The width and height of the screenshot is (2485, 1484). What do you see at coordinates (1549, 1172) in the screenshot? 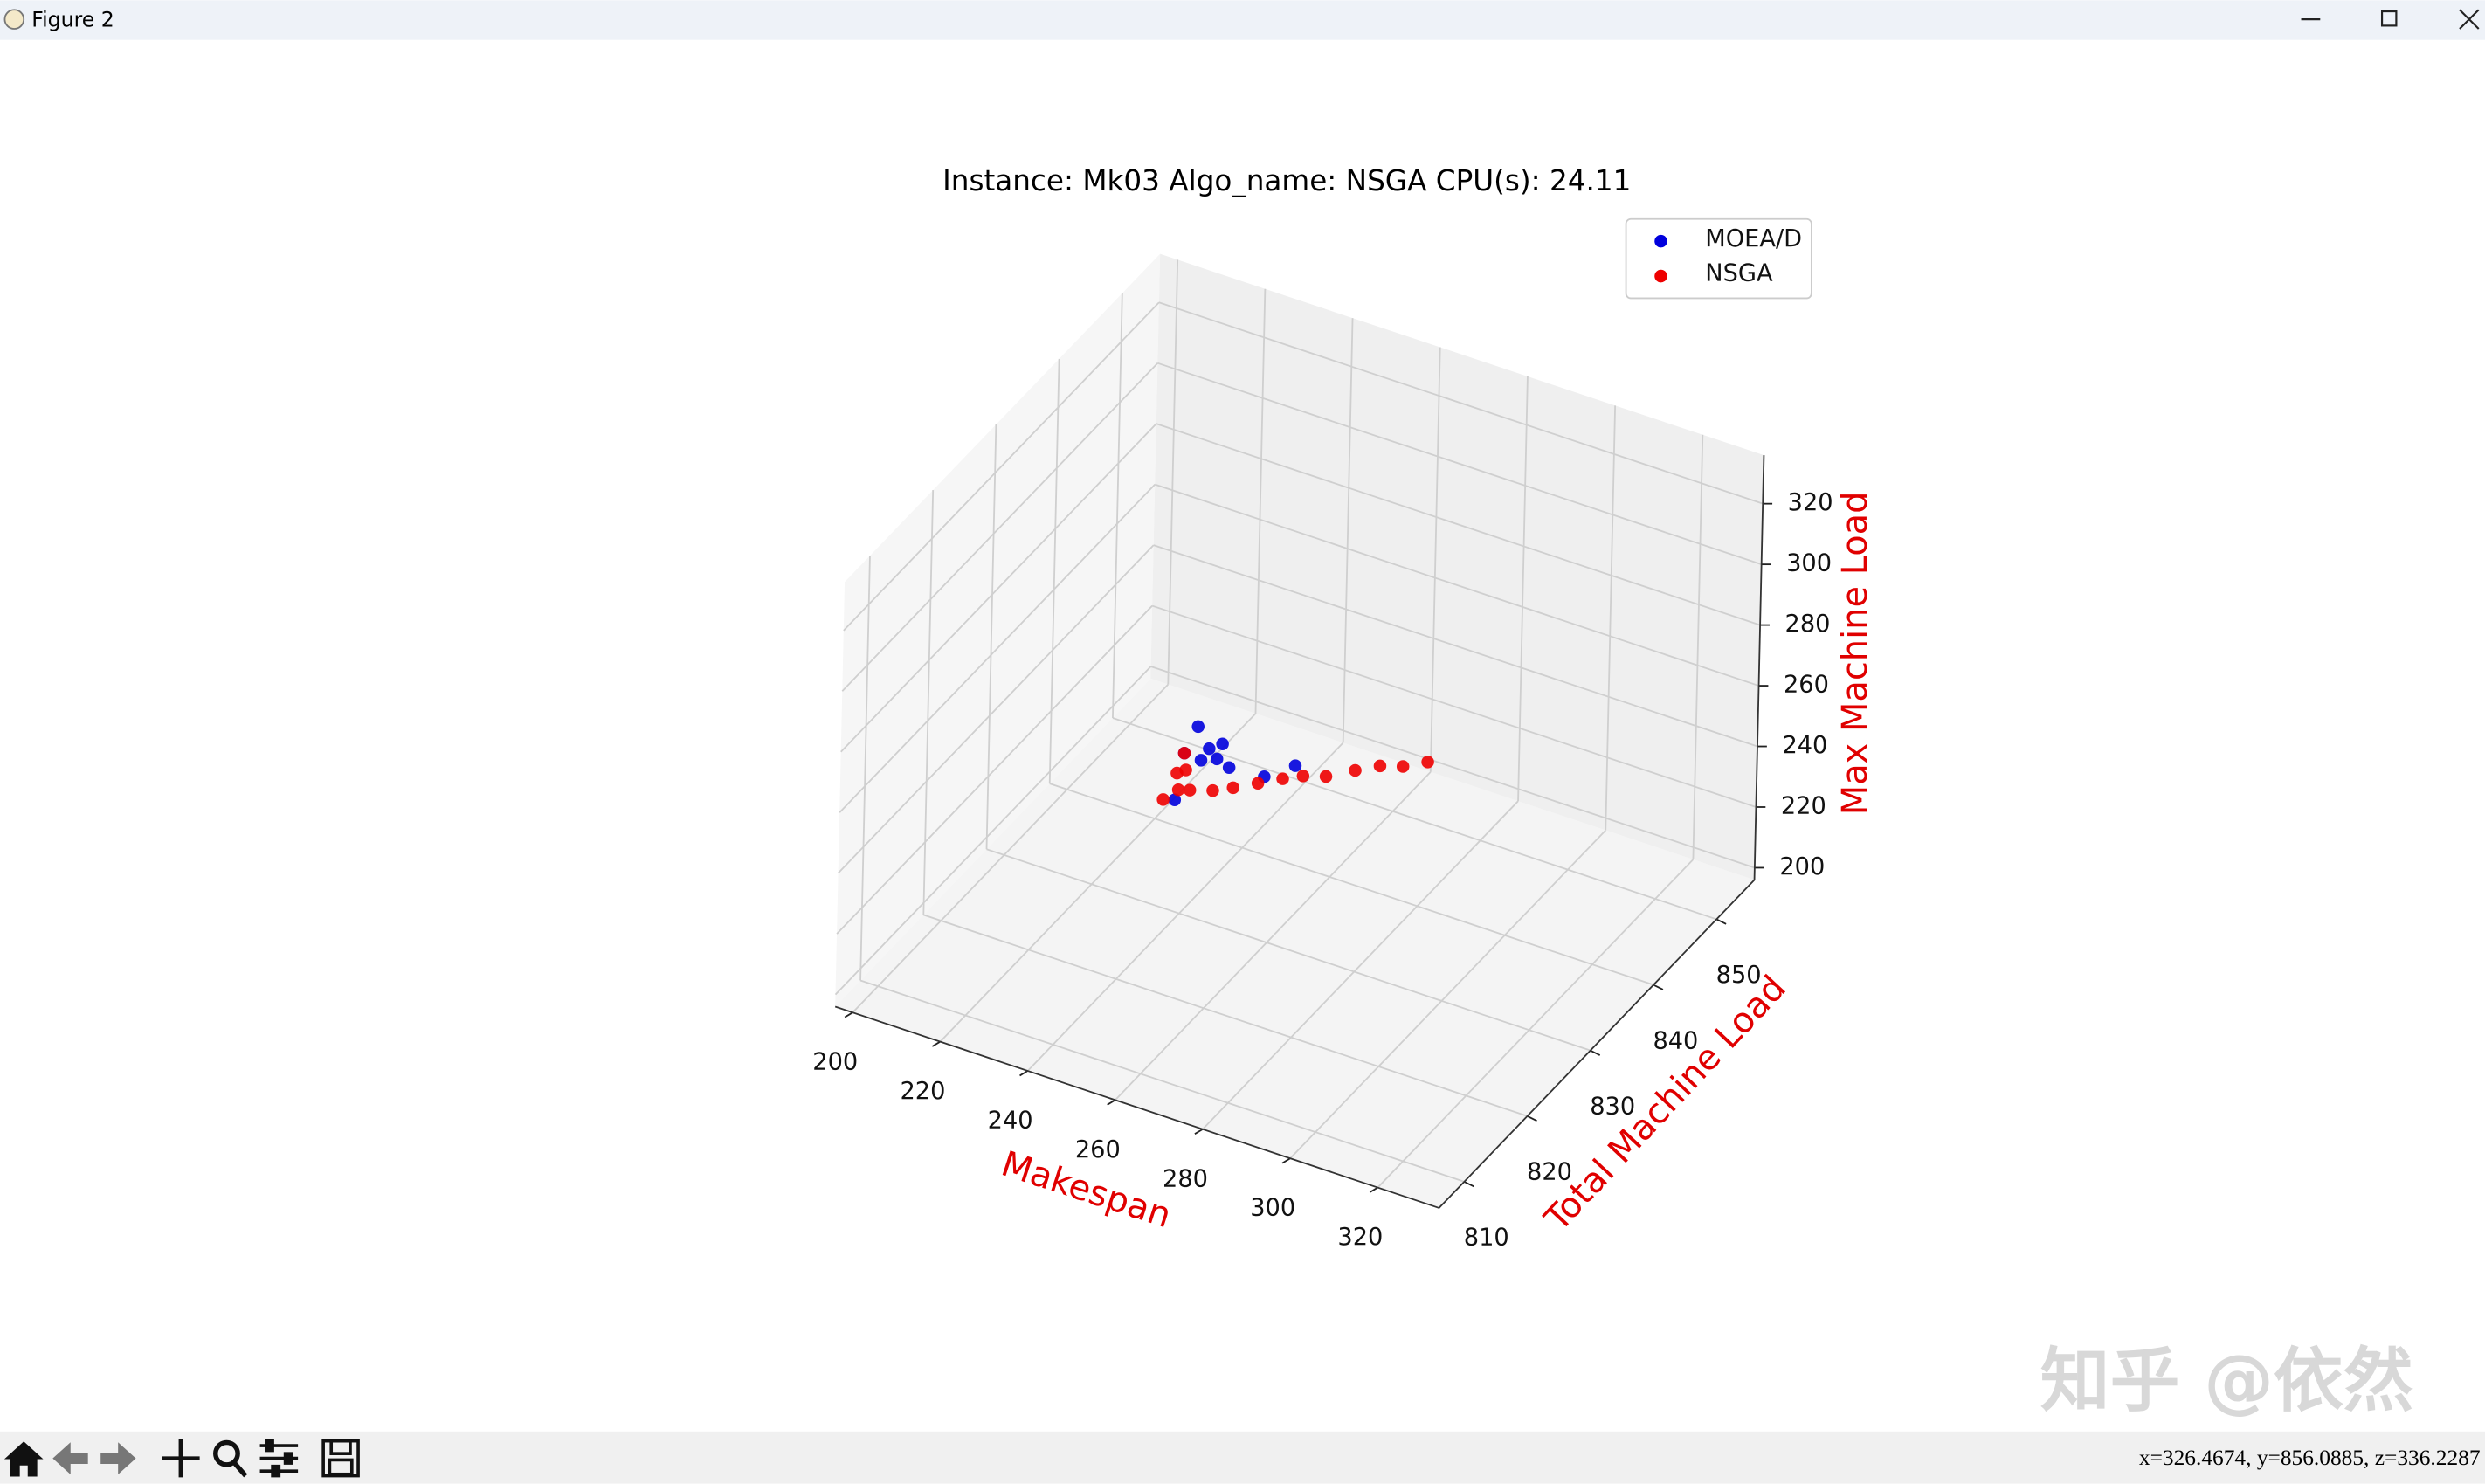
I see `y-tick-label: 820` at bounding box center [1549, 1172].